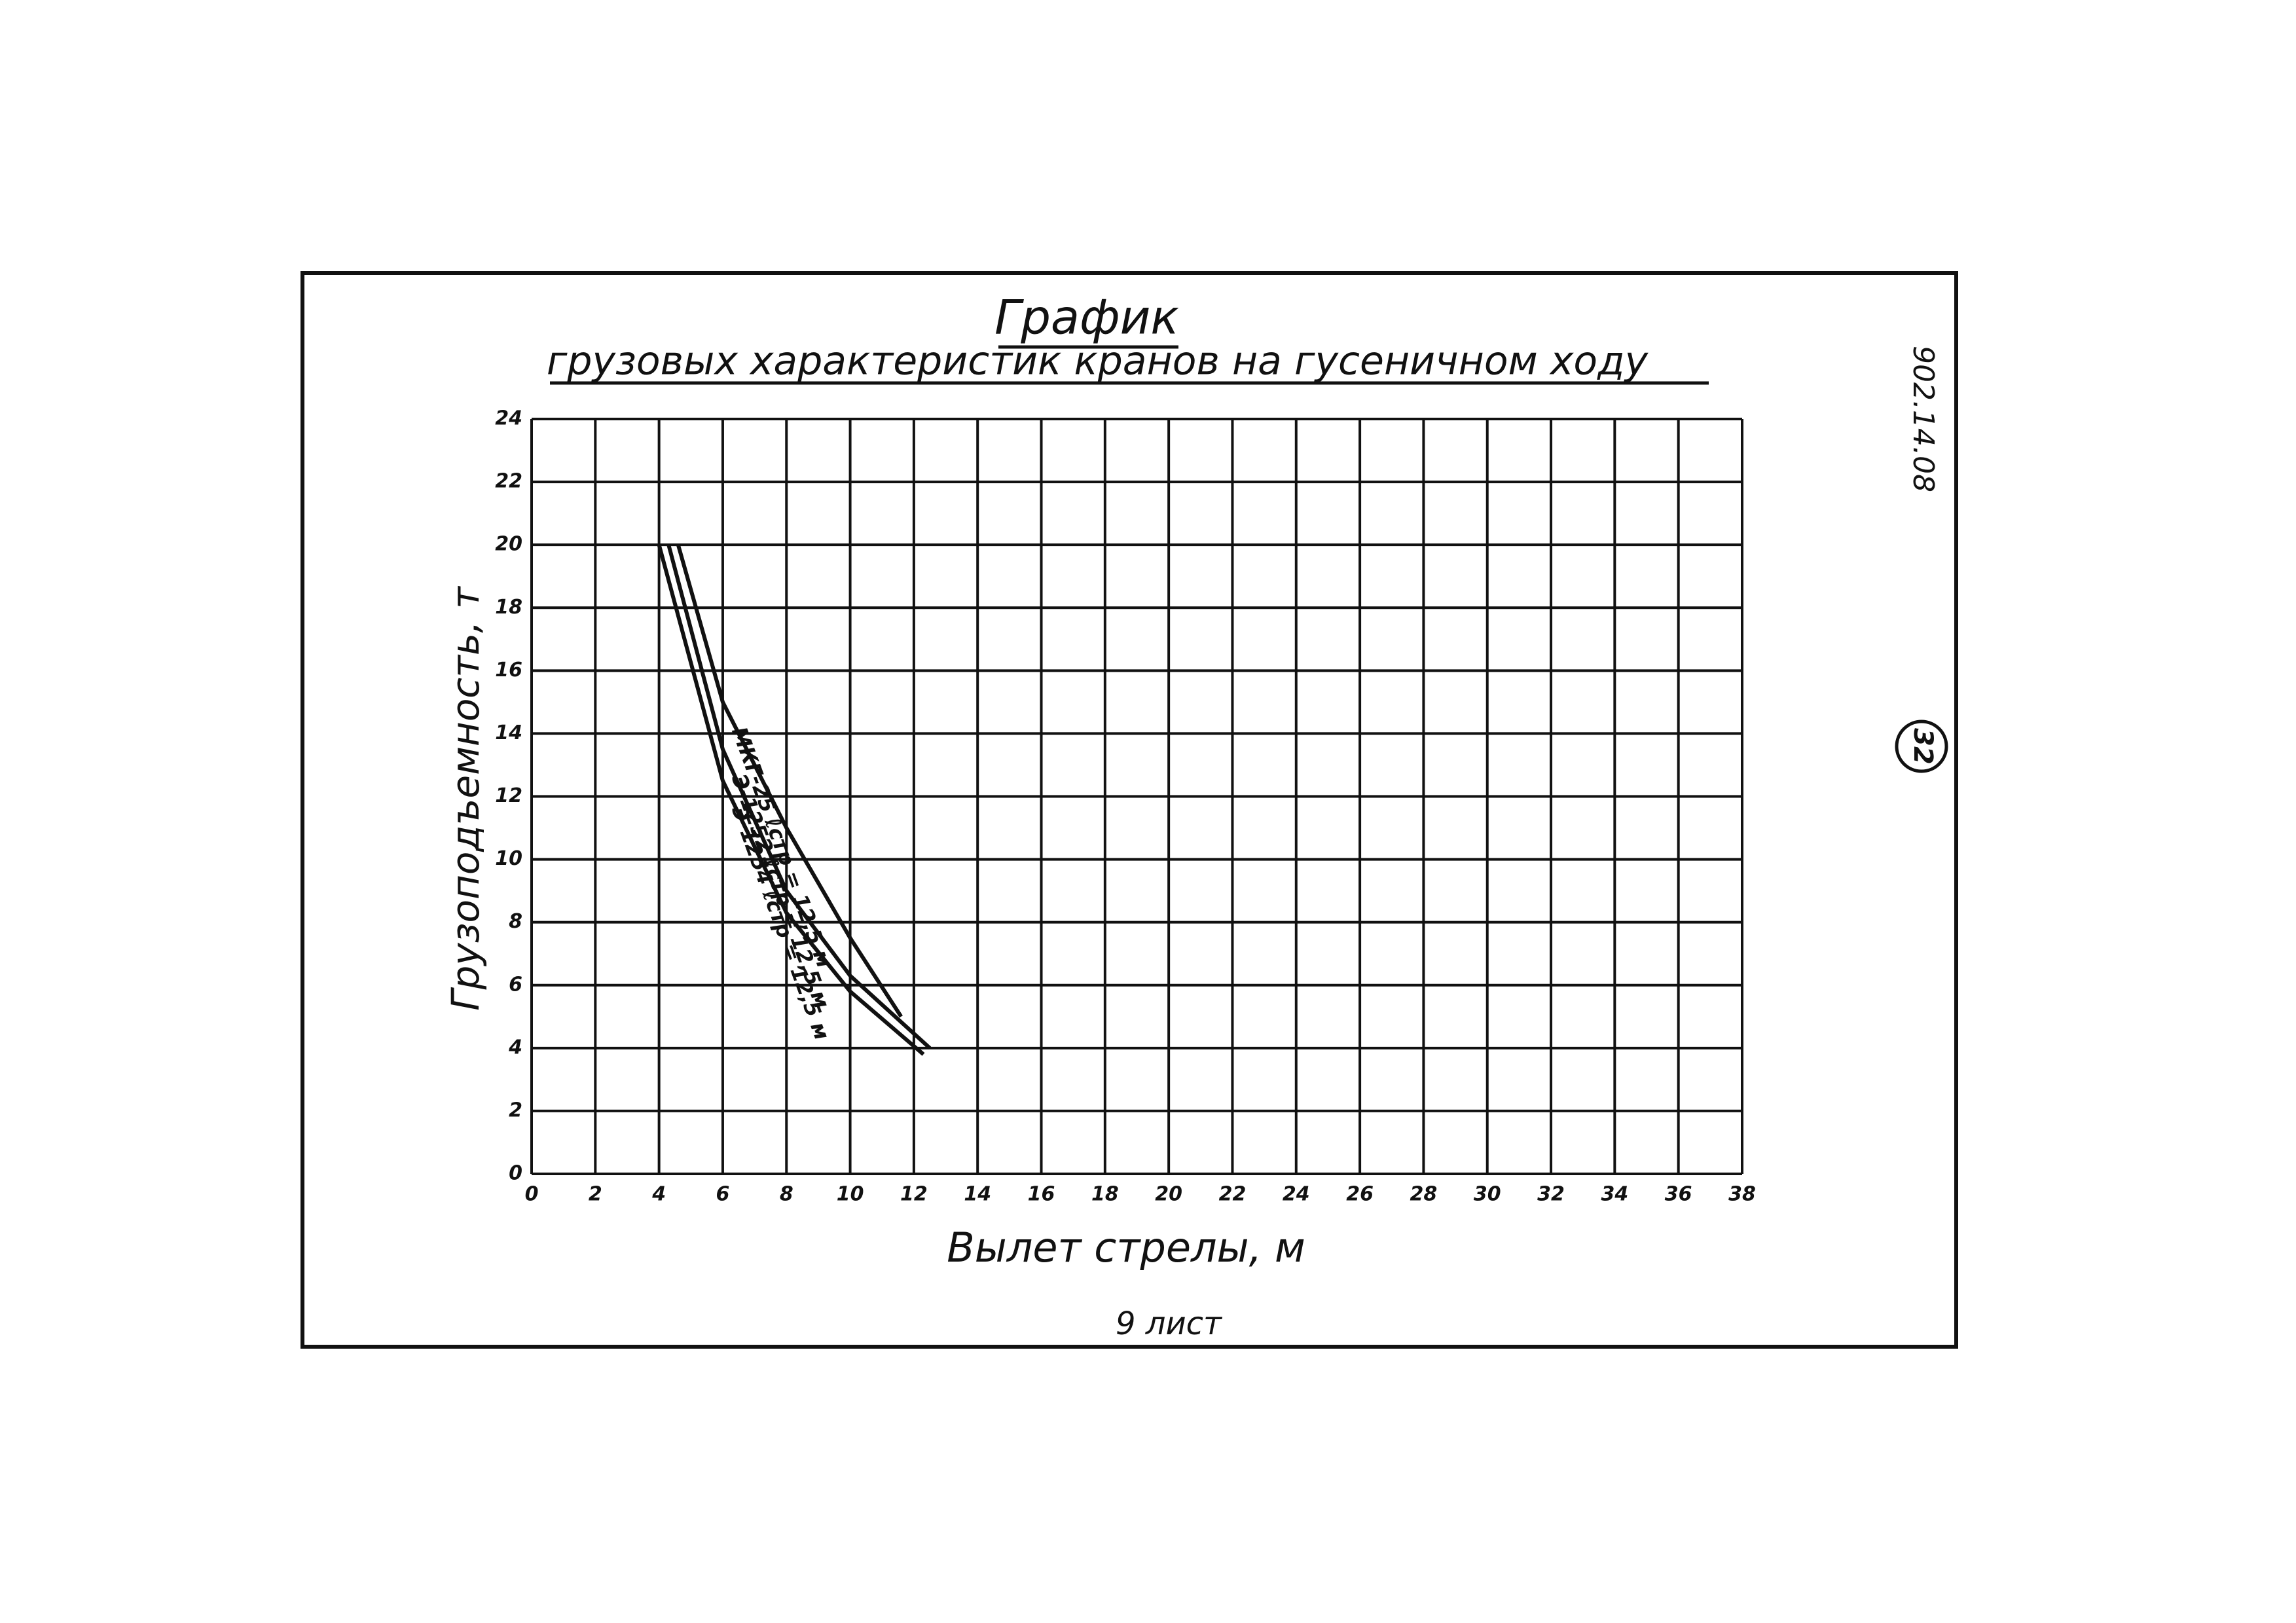  I want to click on y-tick-label: 0, so click(515, 1173).